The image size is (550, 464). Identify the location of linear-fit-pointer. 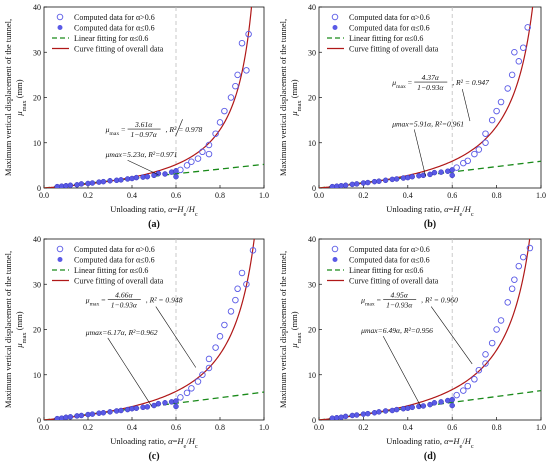
(402, 371).